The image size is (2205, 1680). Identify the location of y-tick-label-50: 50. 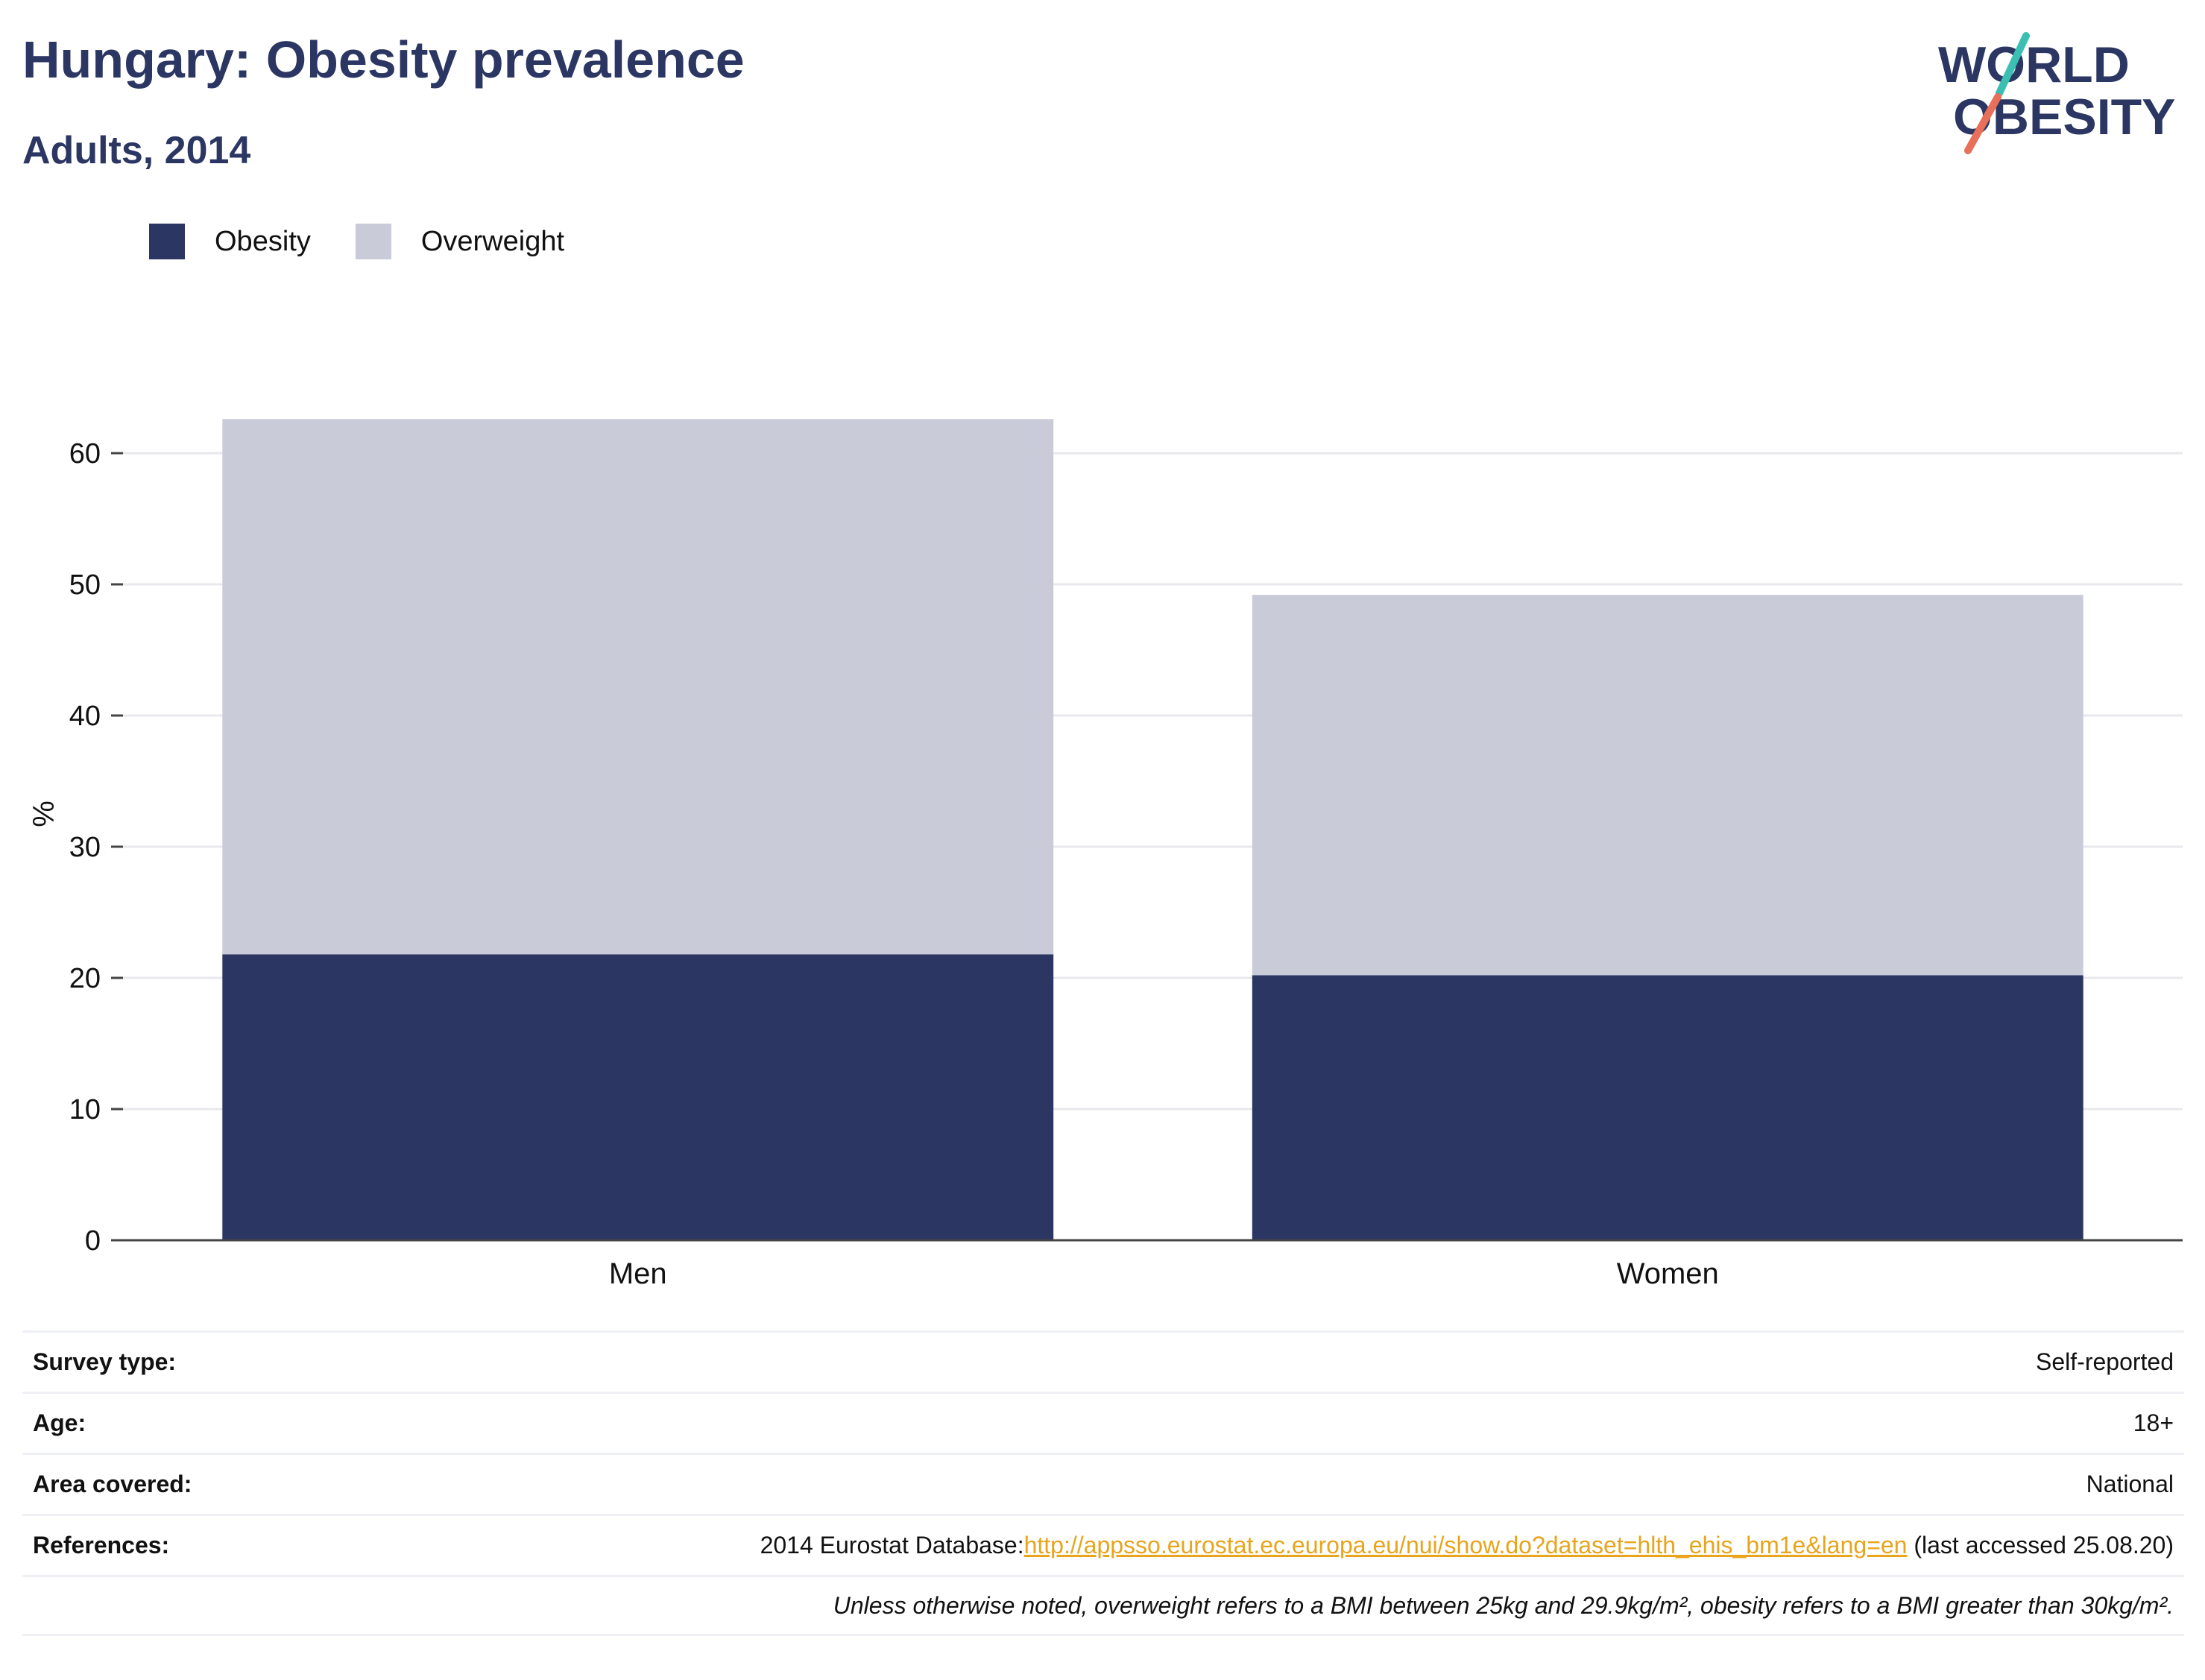
(85, 585).